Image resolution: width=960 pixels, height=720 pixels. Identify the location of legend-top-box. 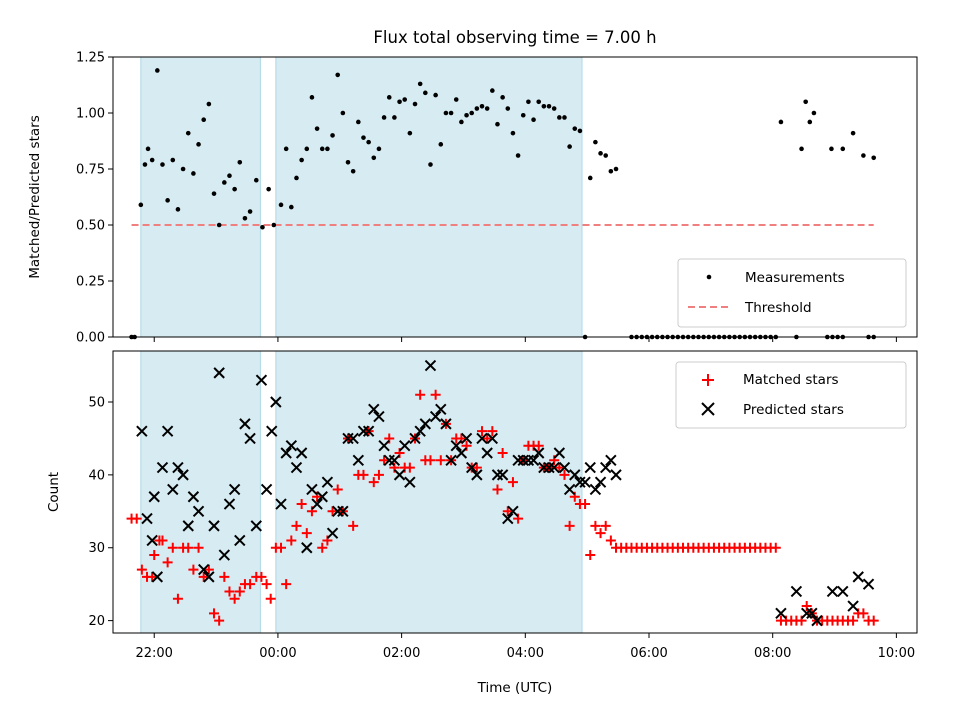
(792, 293).